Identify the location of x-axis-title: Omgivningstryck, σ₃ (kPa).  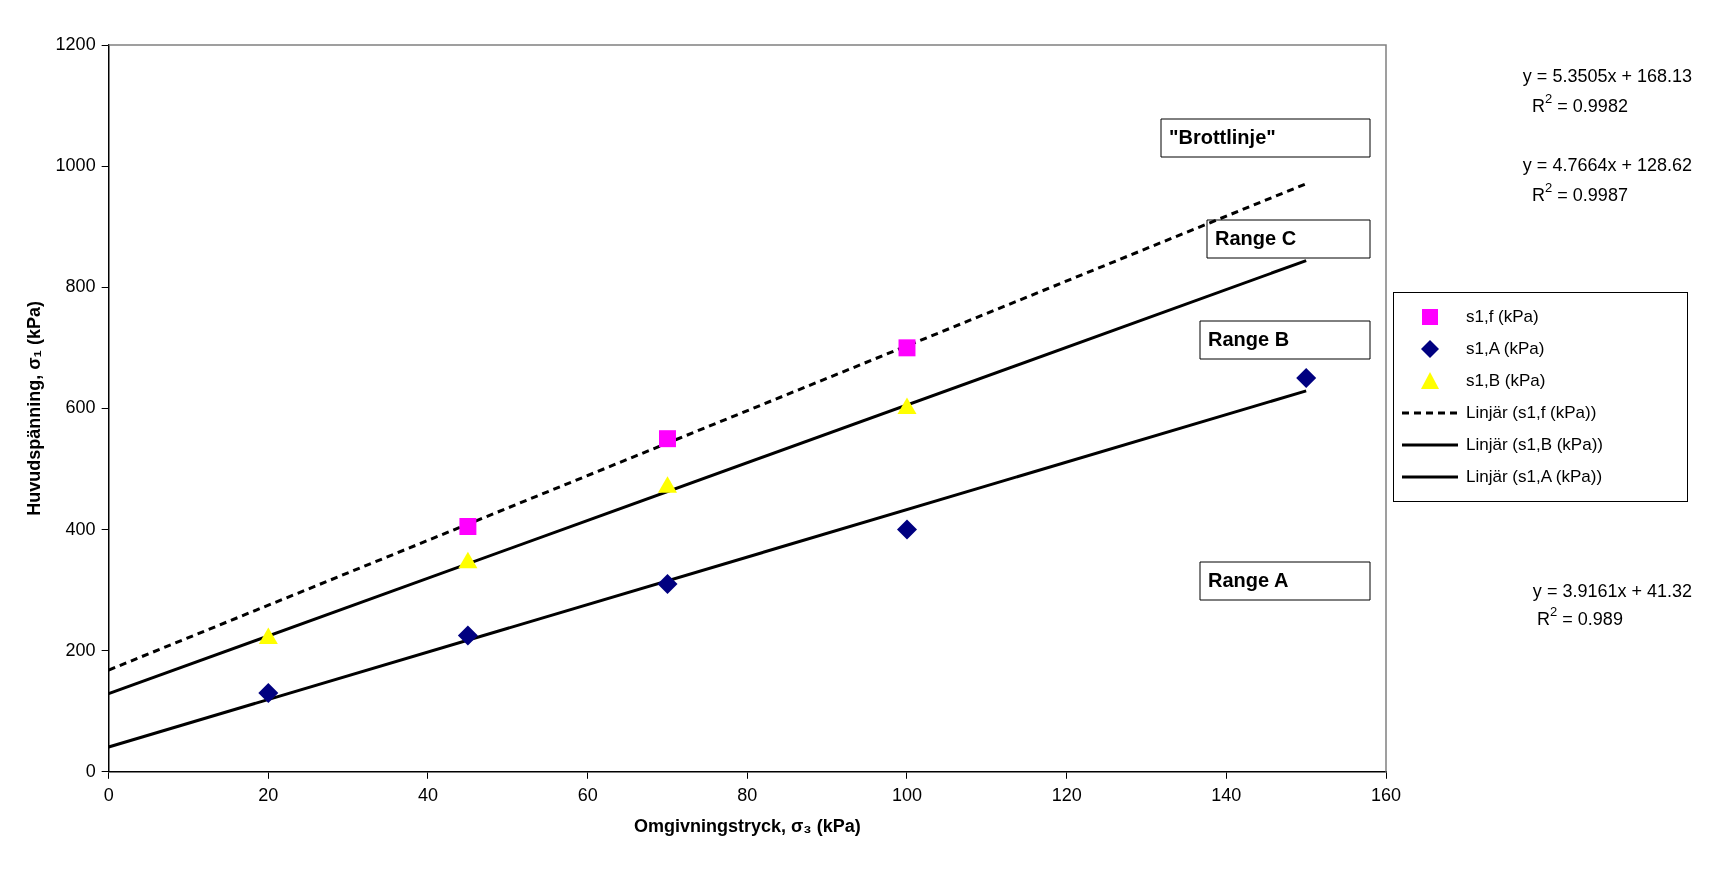
(747, 826).